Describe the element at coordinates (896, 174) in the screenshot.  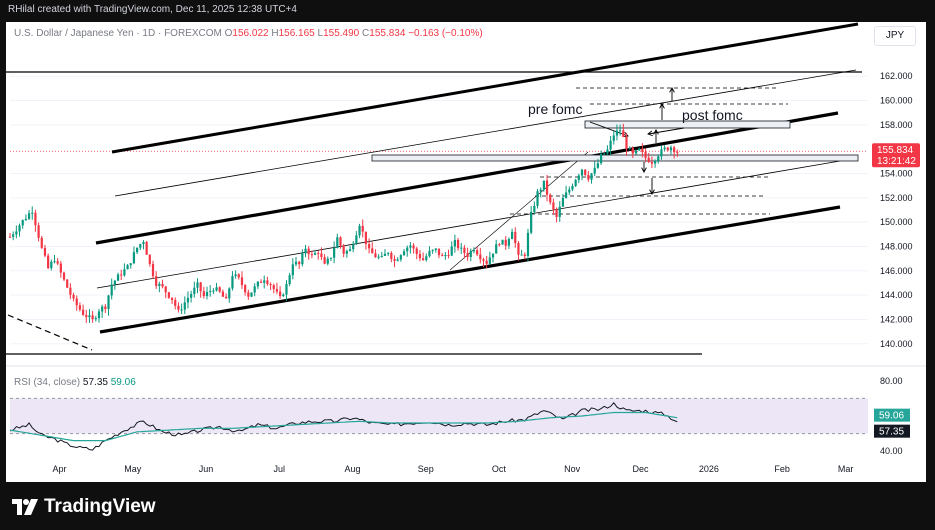
I see `y-tick-label: 154.000` at that location.